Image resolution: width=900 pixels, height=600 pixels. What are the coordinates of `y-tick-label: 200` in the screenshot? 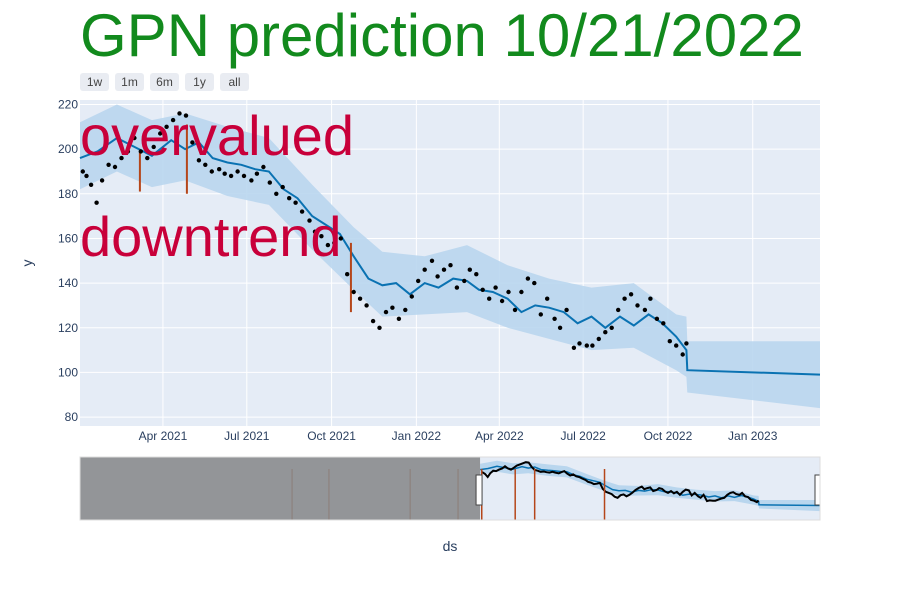 It's located at (68, 149).